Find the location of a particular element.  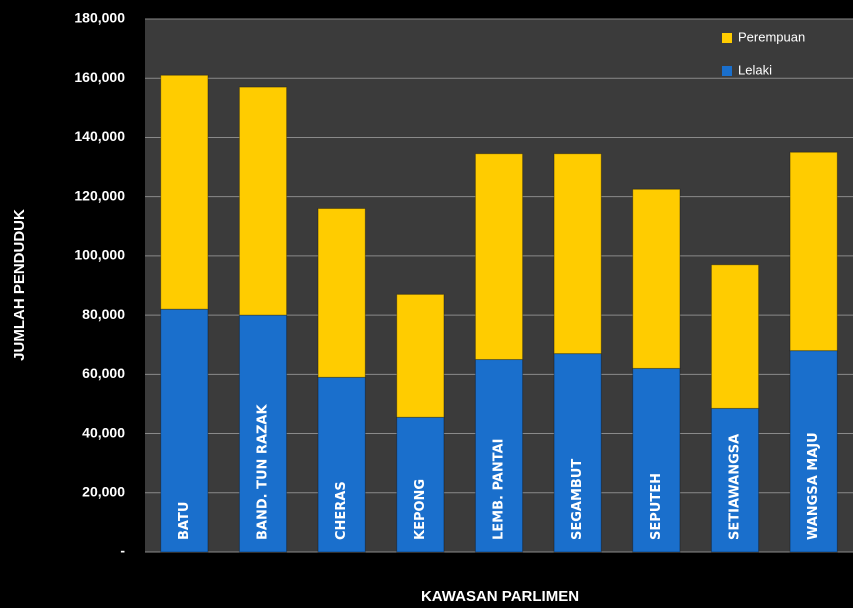

category-label: SEPUTEH is located at coordinates (656, 506).